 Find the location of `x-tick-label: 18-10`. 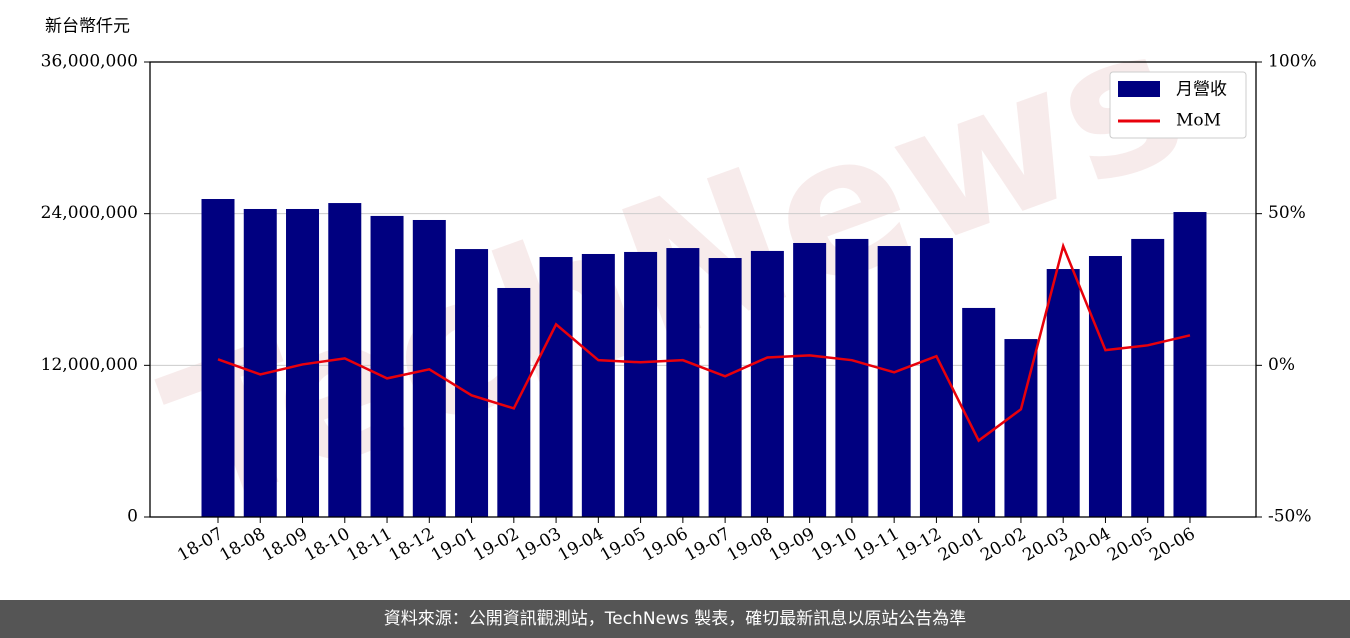

x-tick-label: 18-10 is located at coordinates (327, 545).